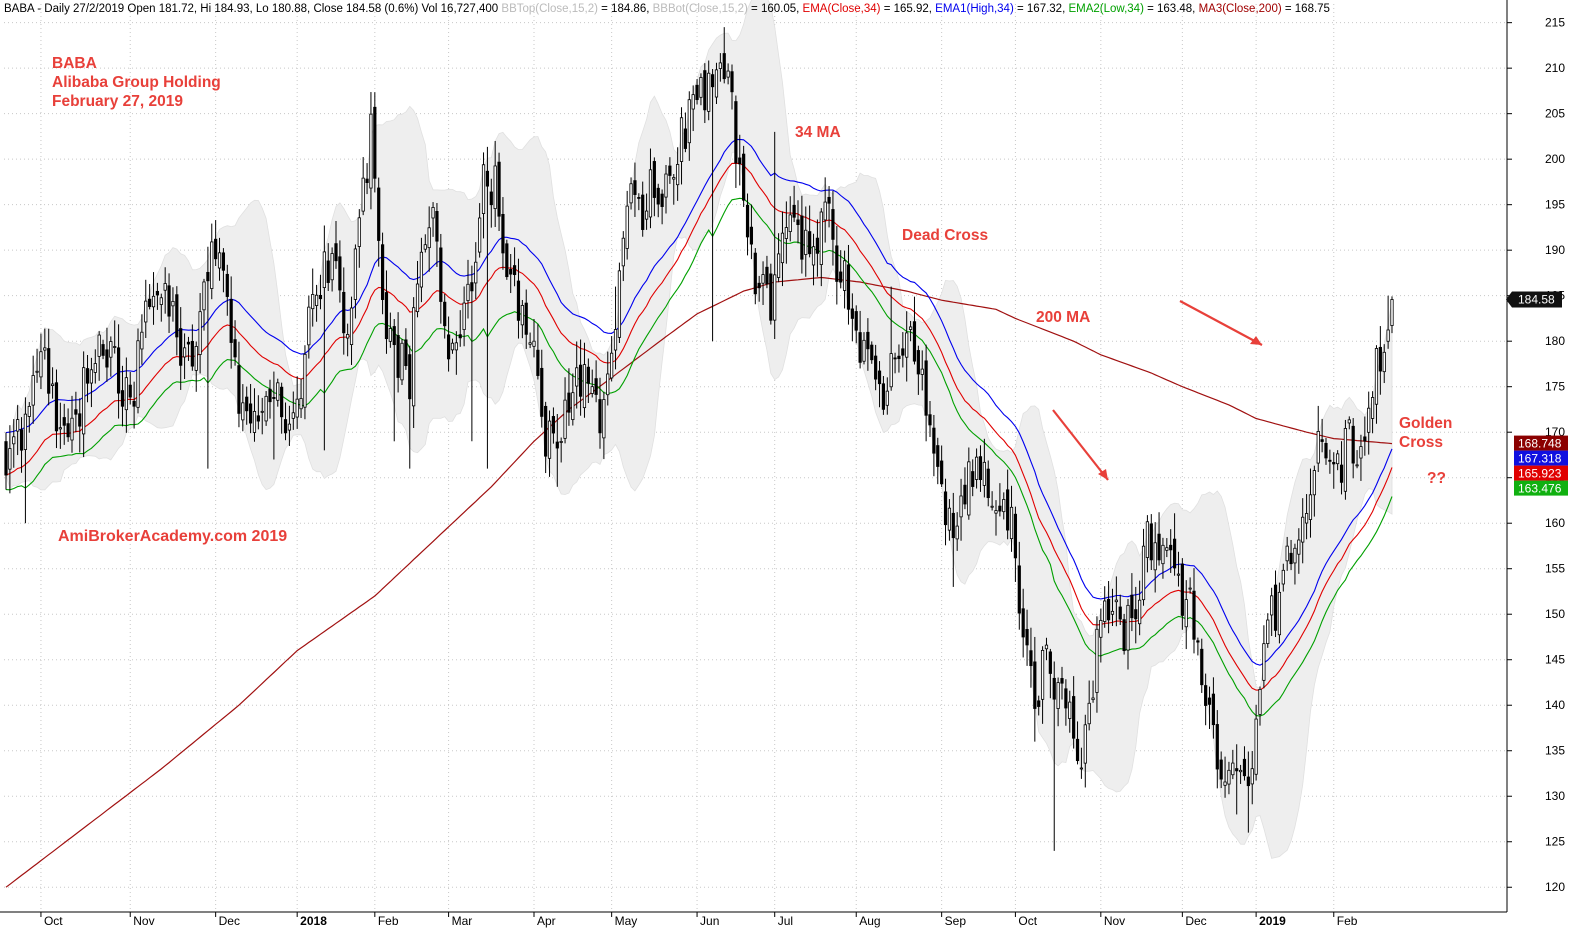 Image resolution: width=1580 pixels, height=939 pixels. I want to click on y-tick-label: 120, so click(1555, 887).